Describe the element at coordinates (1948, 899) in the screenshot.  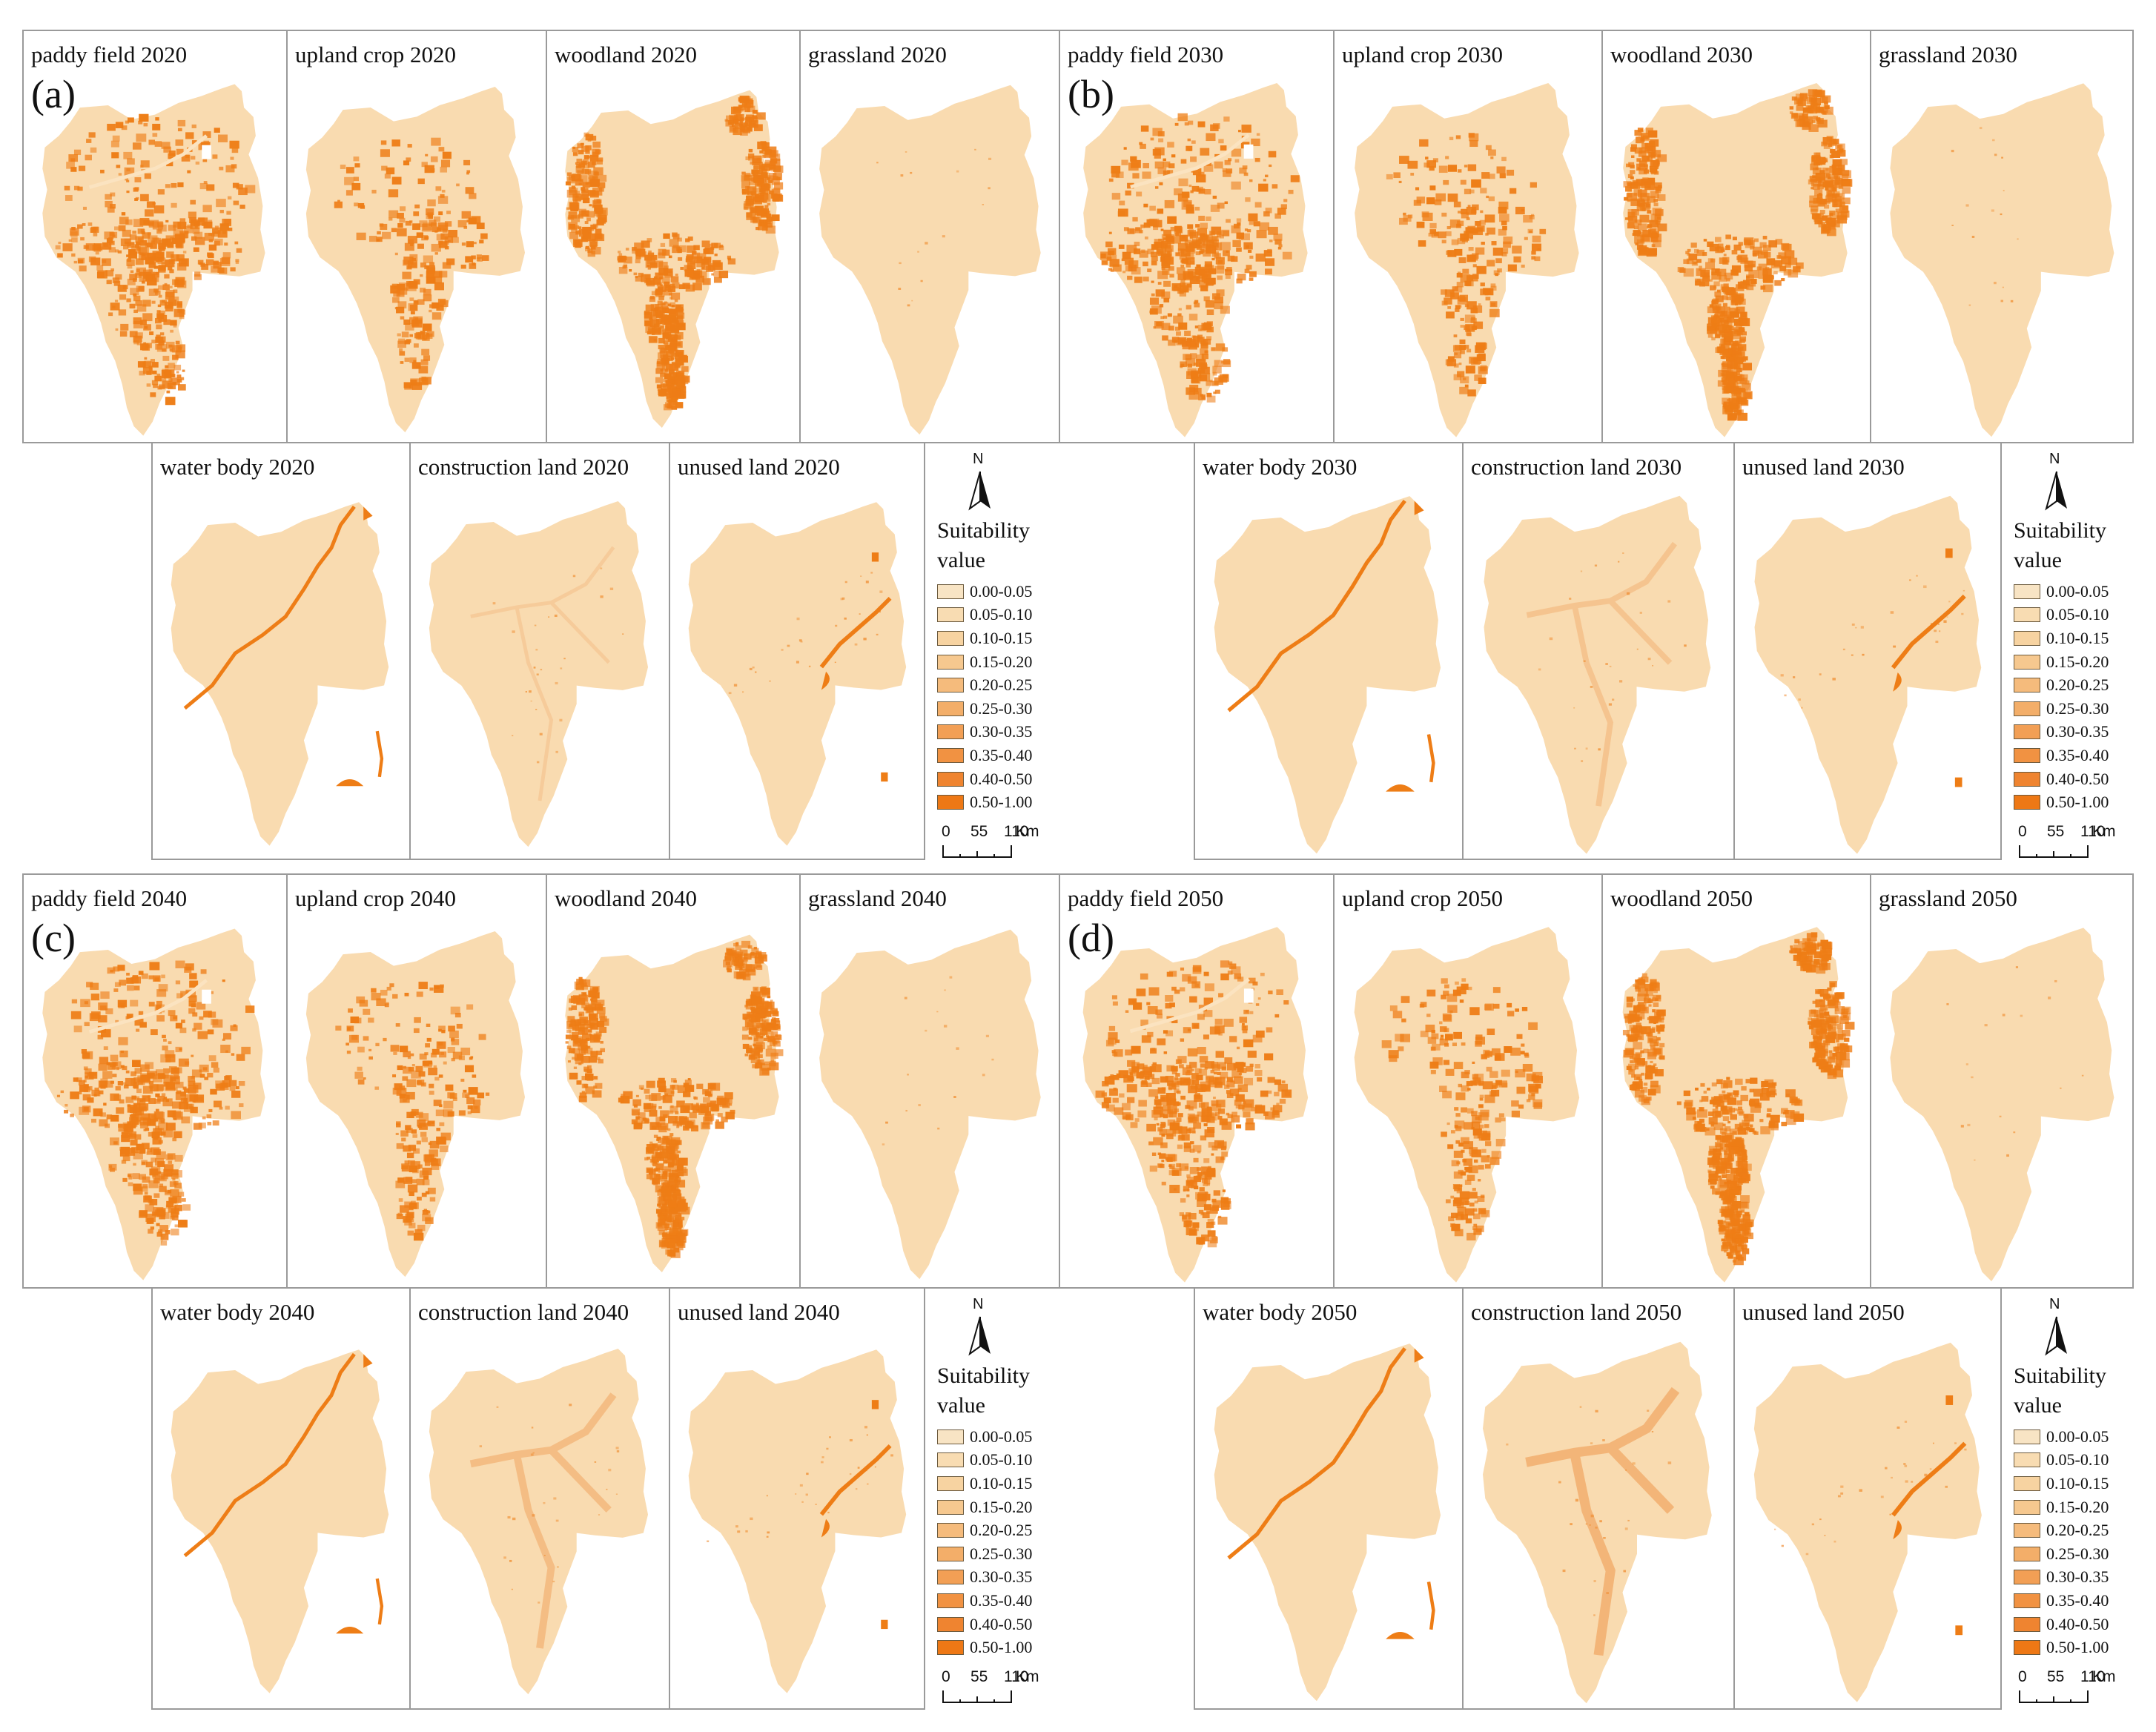
I see `panel-title: grassland 2050` at that location.